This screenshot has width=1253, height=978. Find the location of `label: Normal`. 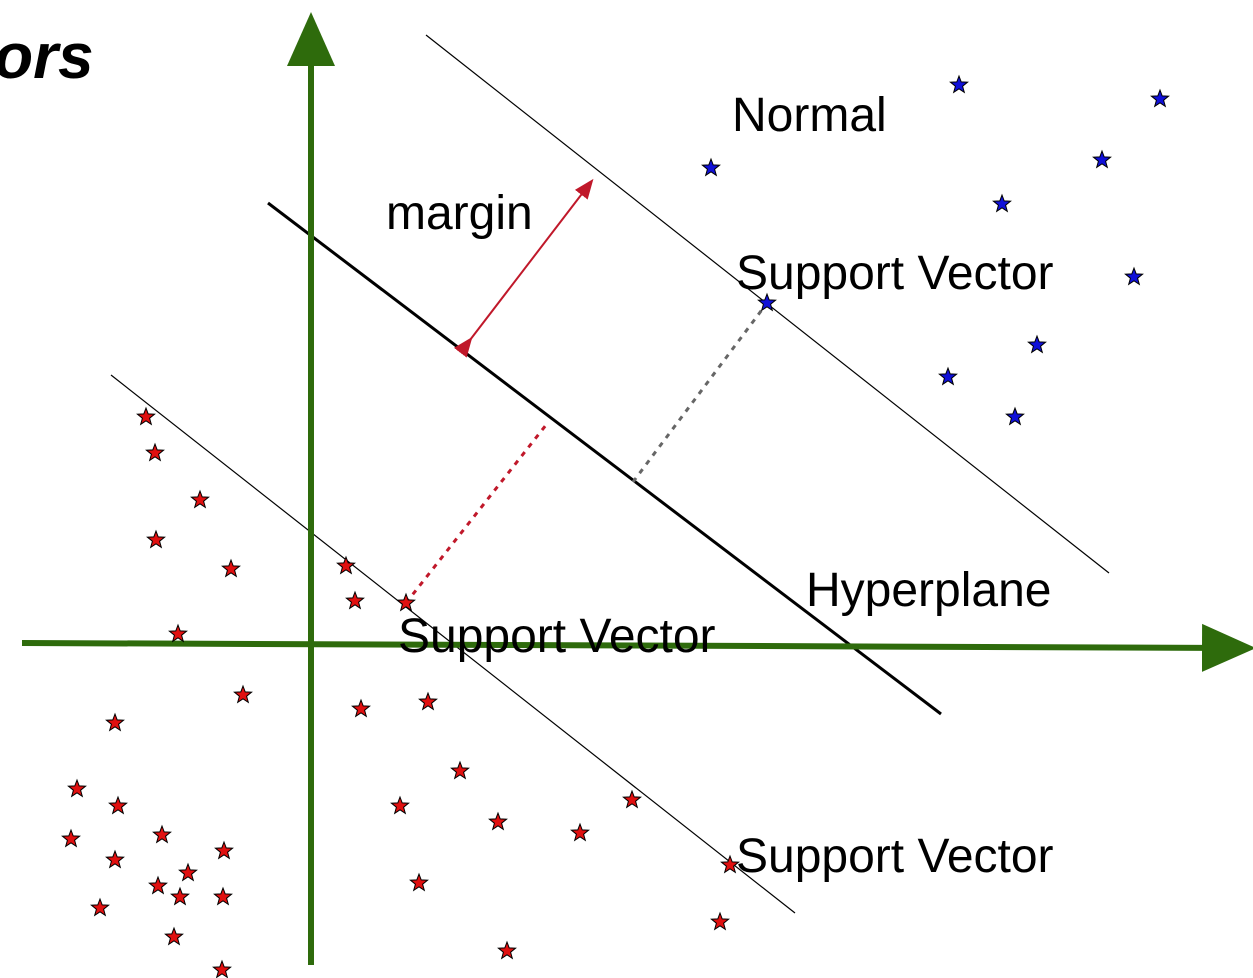

label: Normal is located at coordinates (809, 115).